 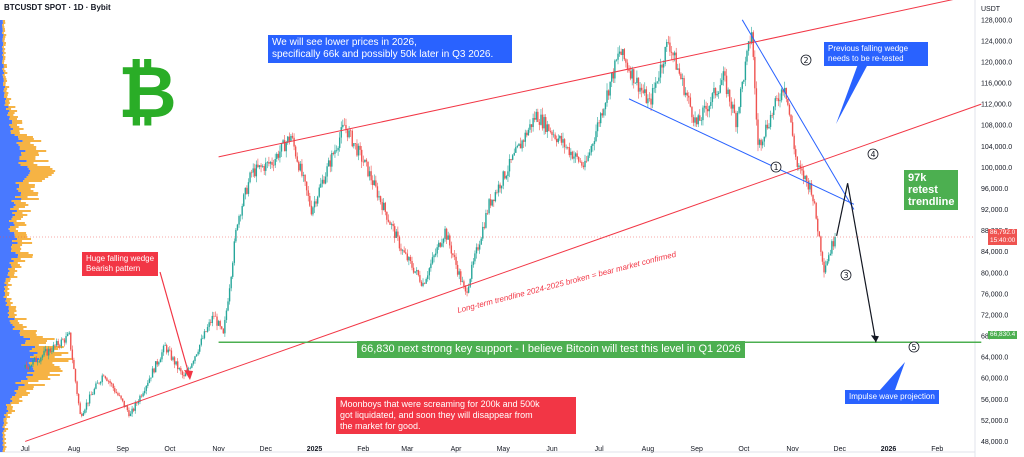 I want to click on y-tick-label: 100,000.0, so click(x=996, y=168).